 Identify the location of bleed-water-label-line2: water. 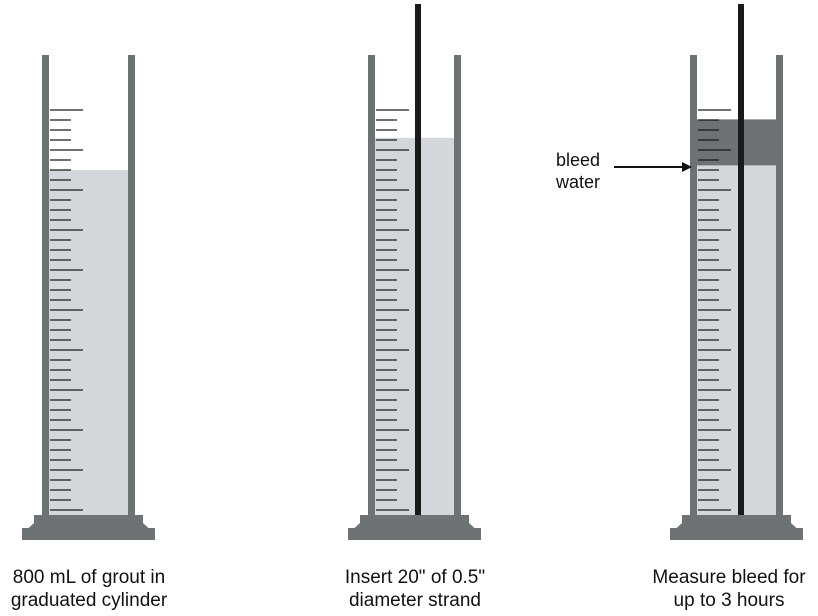
(578, 182).